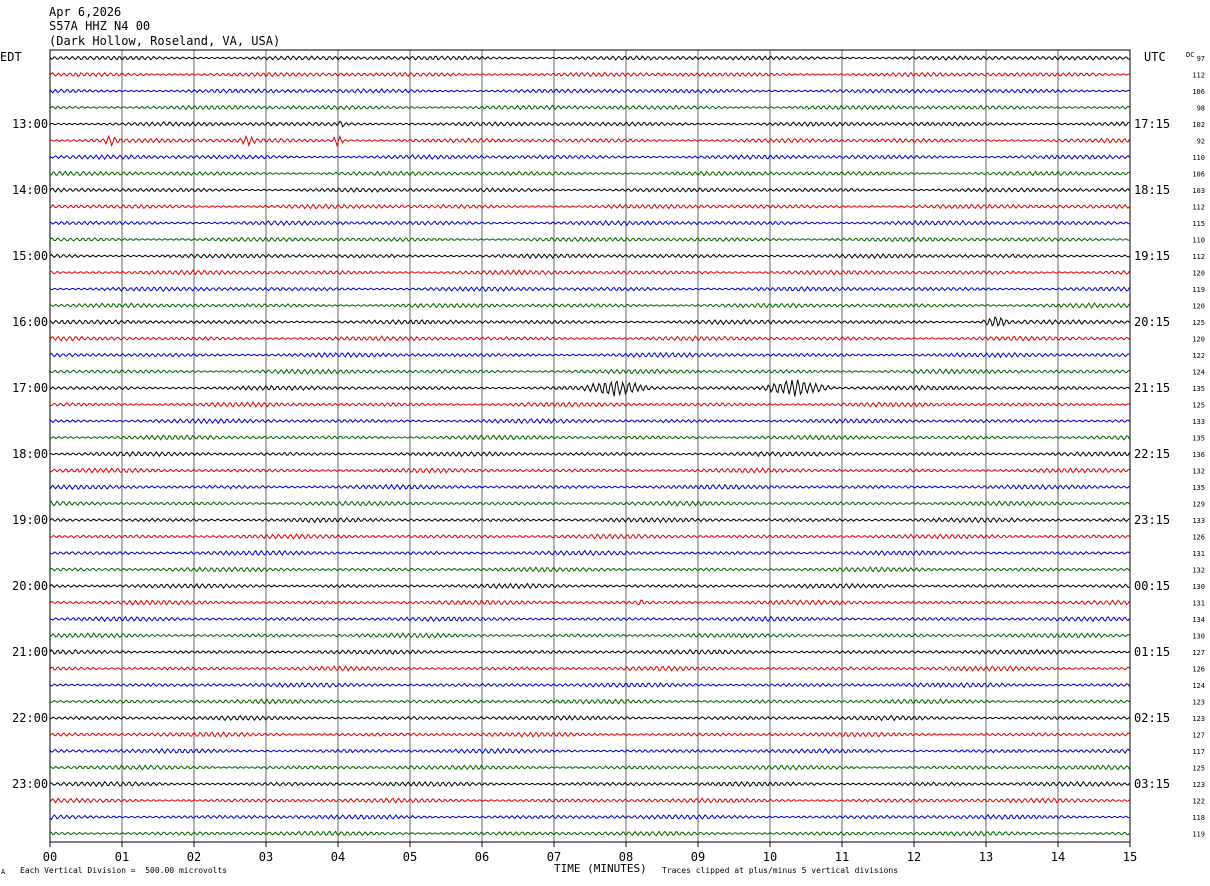 The width and height of the screenshot is (1210, 886). What do you see at coordinates (698, 857) in the screenshot?
I see `x-tick-label: 09` at bounding box center [698, 857].